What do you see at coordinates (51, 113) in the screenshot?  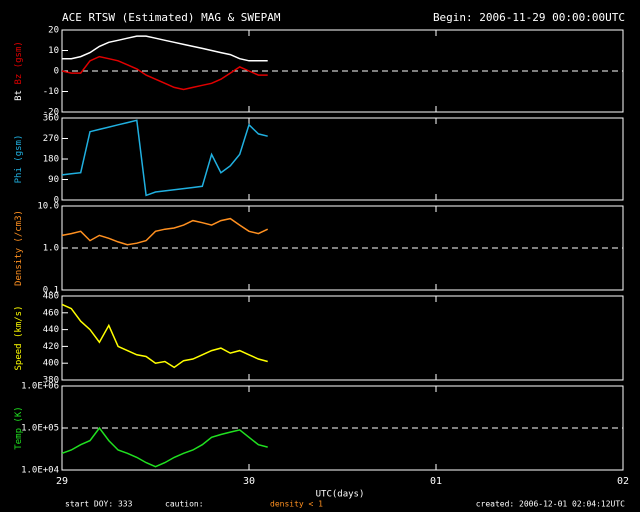 I see `y-tick-label: -20` at bounding box center [51, 113].